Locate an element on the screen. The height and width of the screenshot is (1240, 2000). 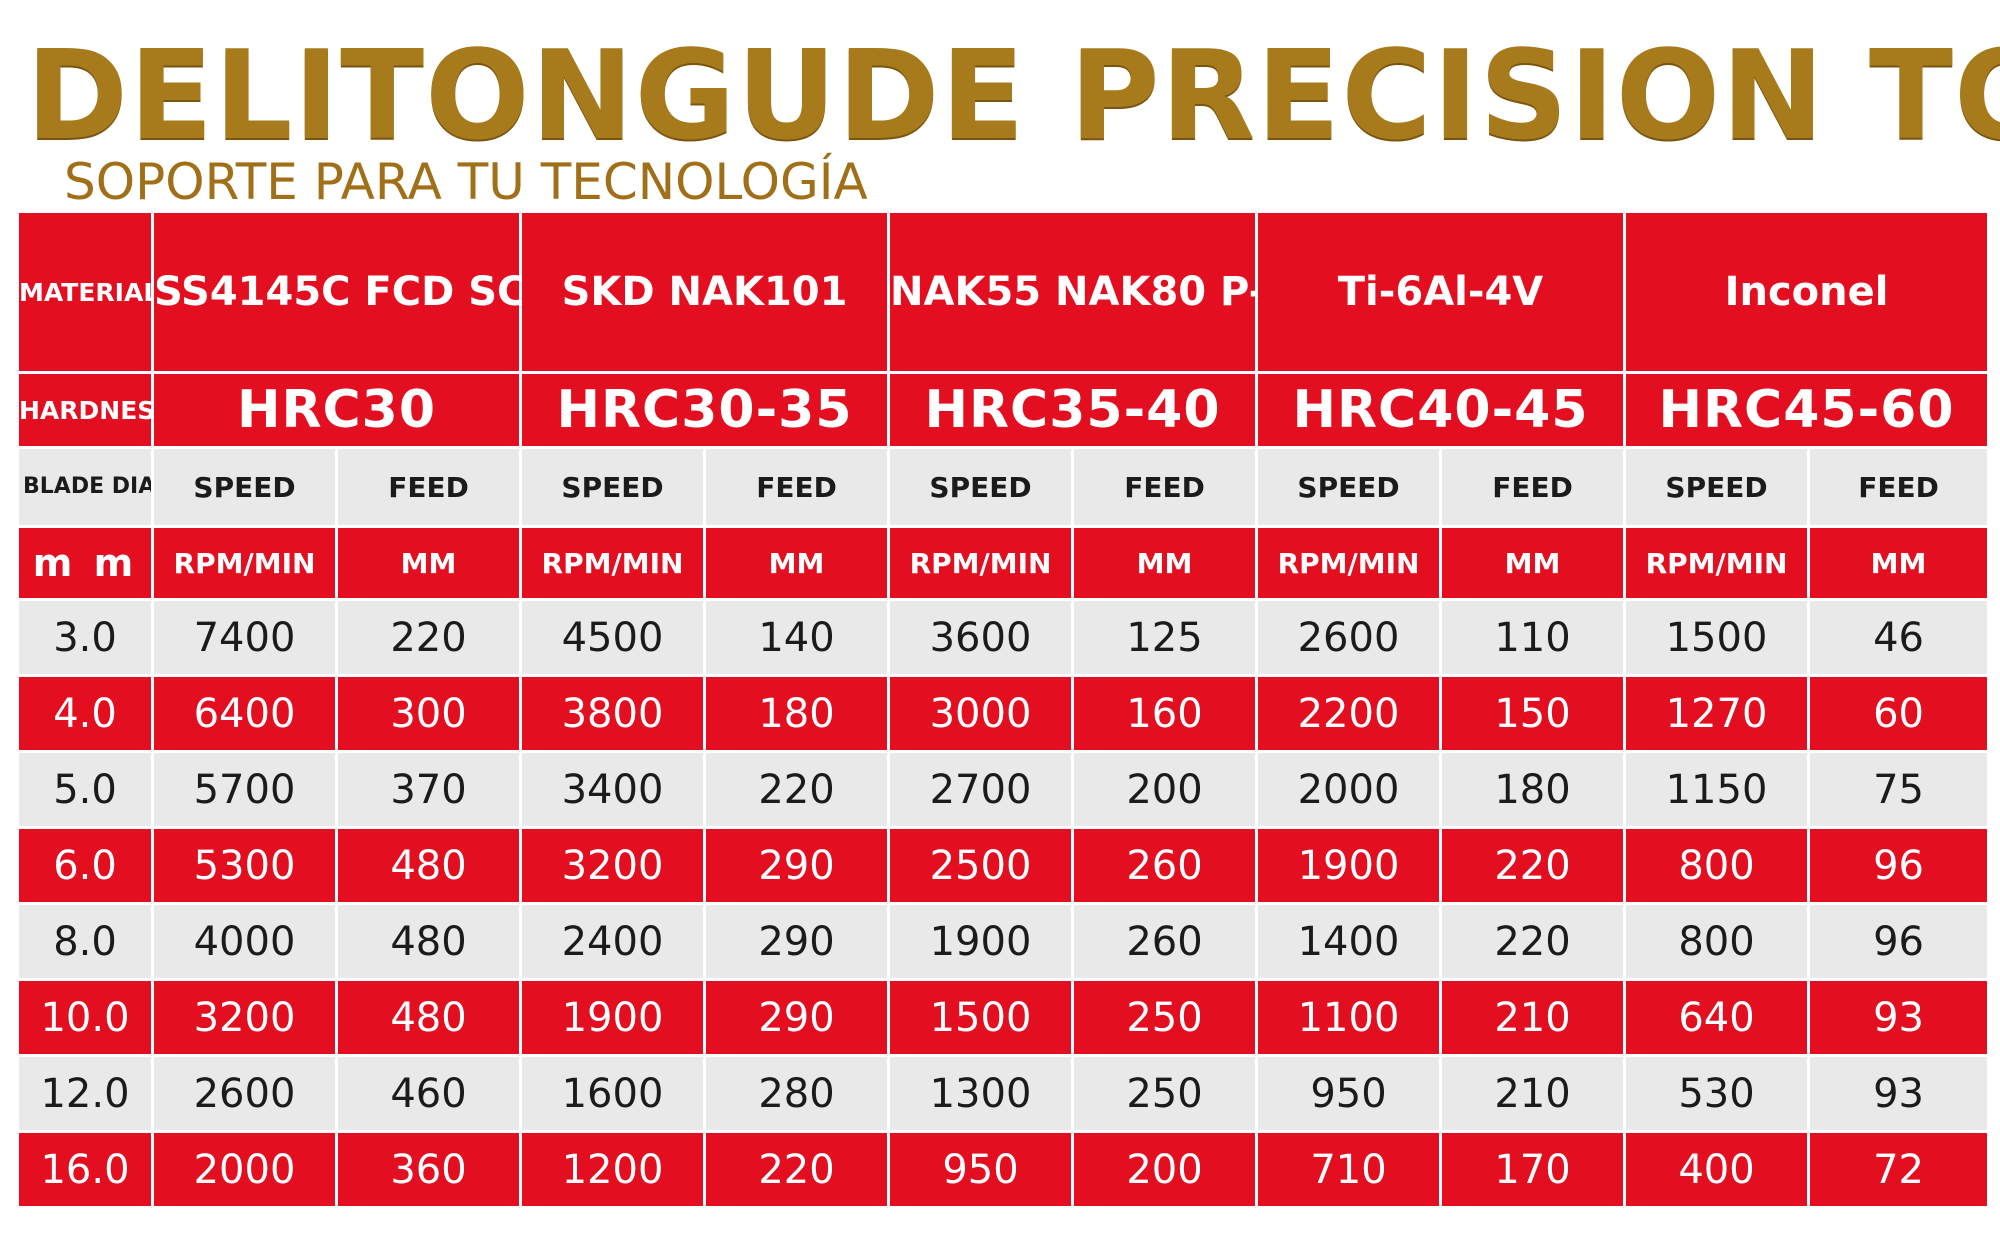
feed-cell: 60 is located at coordinates (1899, 713).